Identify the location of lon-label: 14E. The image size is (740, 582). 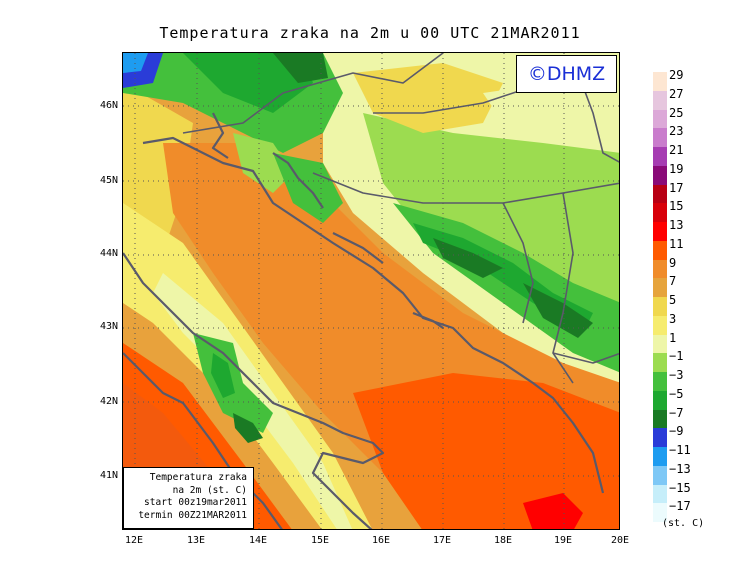
(258, 540).